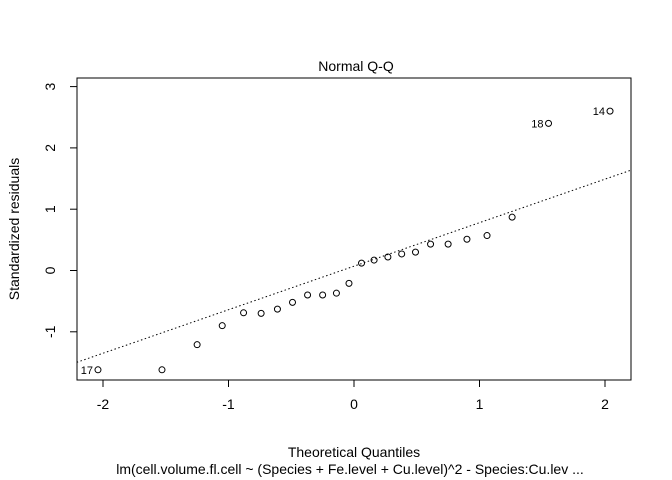  I want to click on x-tick-label: -2, so click(103, 404).